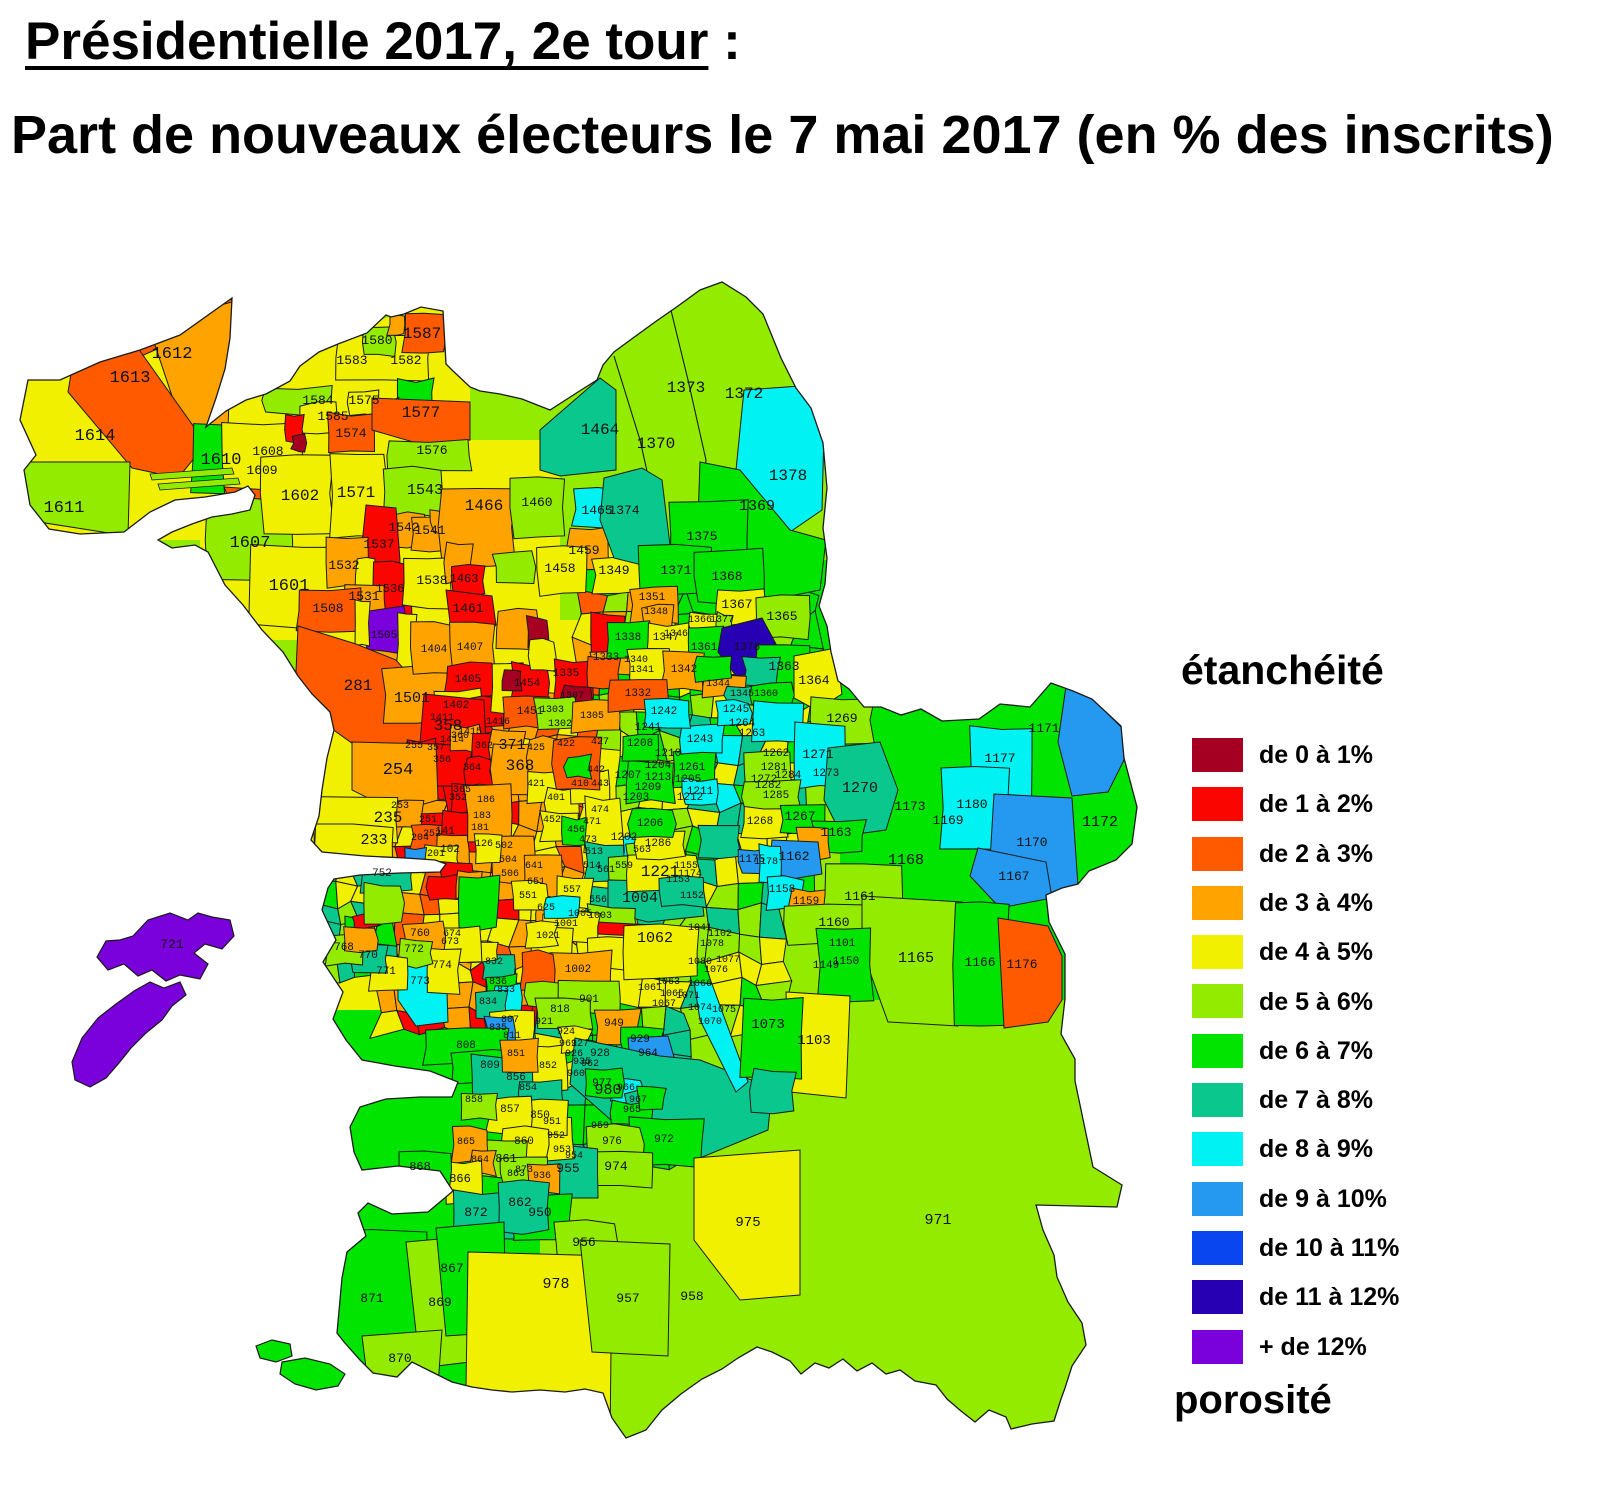 Image resolution: width=1600 pixels, height=1493 pixels. I want to click on svg-text: 1307, so click(572, 696).